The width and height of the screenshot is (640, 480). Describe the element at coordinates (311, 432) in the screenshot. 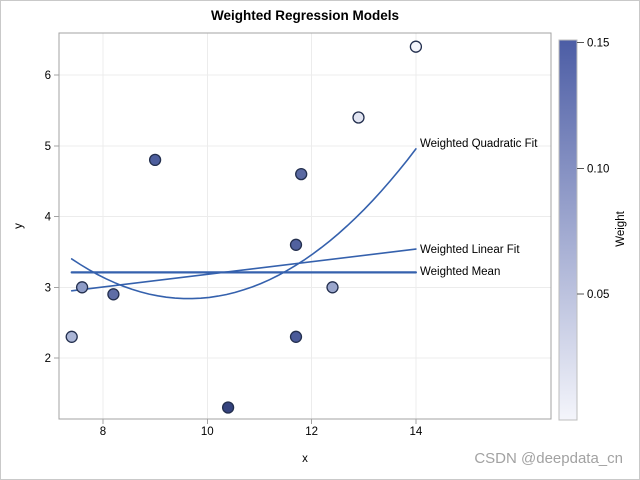

I see `x-tick-label: 12` at that location.